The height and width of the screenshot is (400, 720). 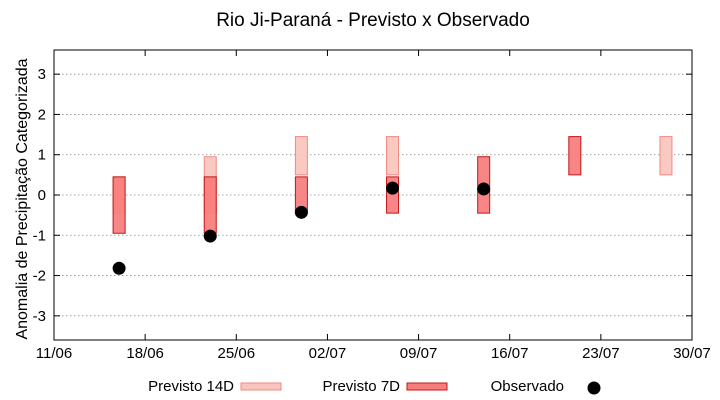 What do you see at coordinates (301, 228) in the screenshot?
I see `points` at bounding box center [301, 228].